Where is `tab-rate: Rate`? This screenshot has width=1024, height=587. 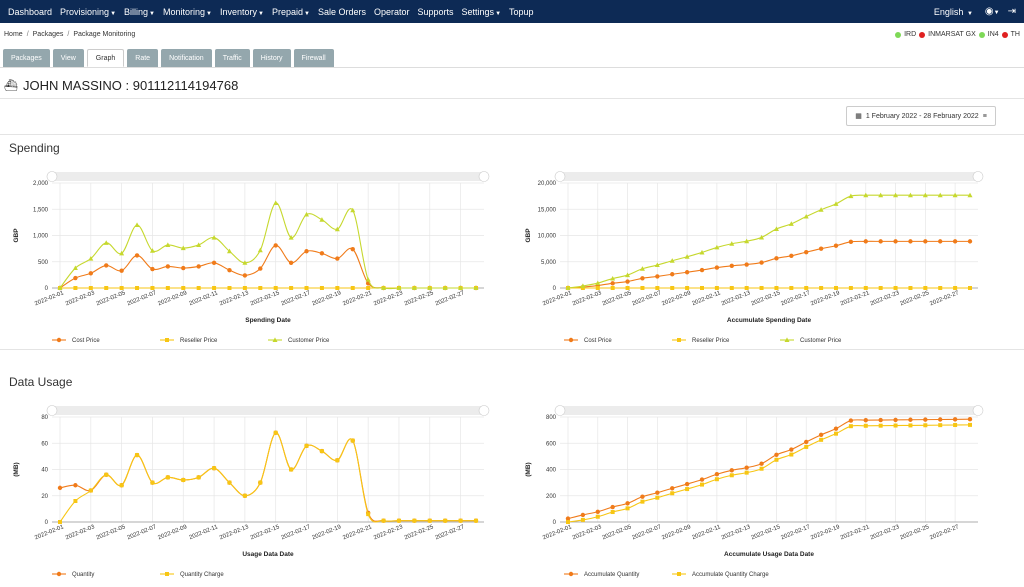 tab-rate: Rate is located at coordinates (143, 58).